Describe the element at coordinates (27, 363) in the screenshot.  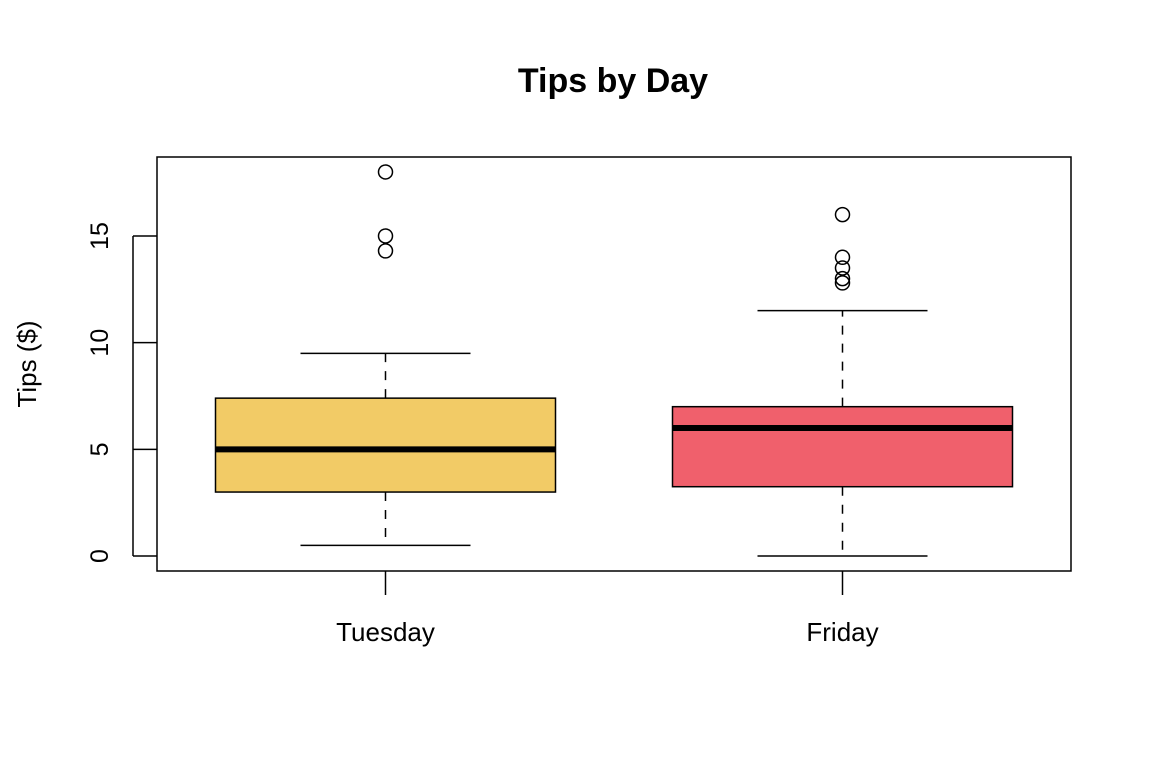
I see `y-axis-label: Tips ($)` at that location.